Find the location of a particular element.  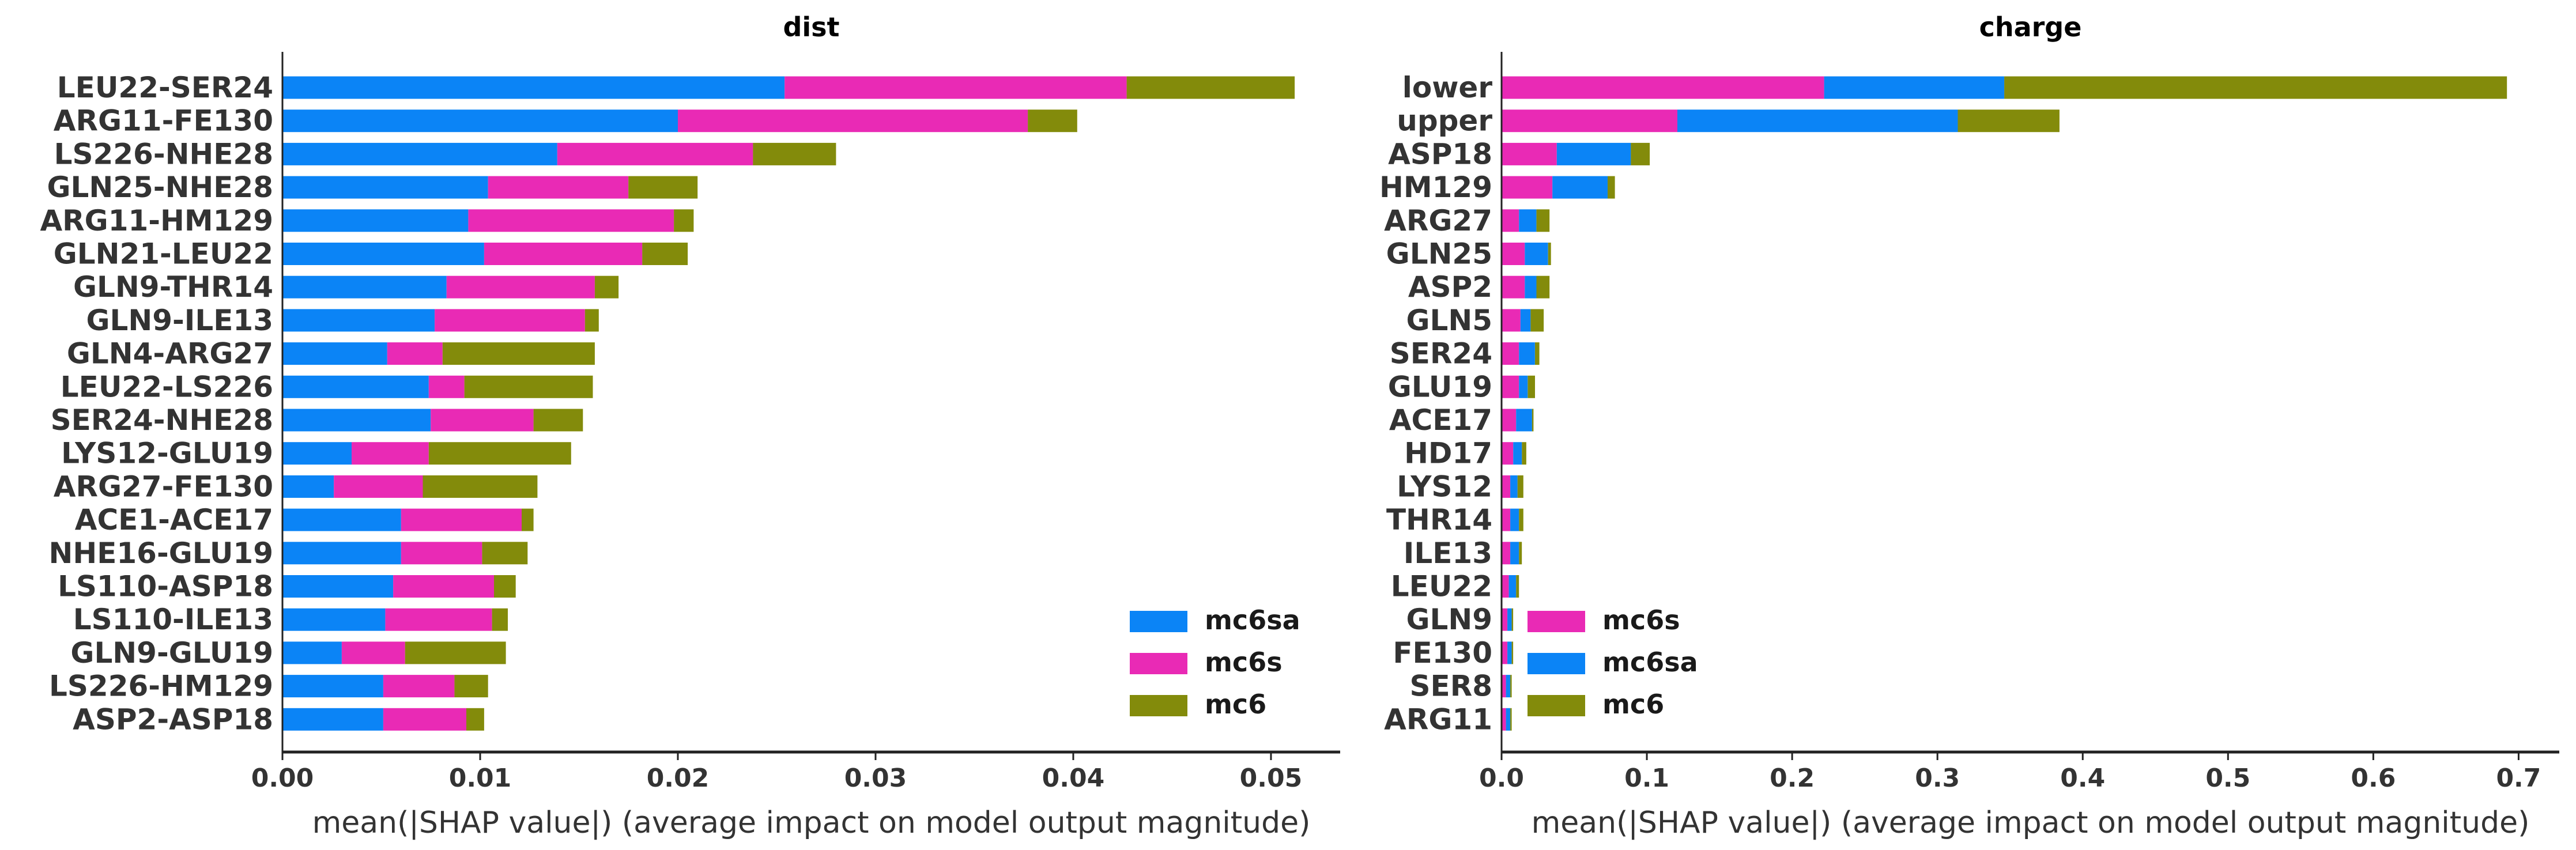

category-label: LEU22-SER24 is located at coordinates (165, 87).